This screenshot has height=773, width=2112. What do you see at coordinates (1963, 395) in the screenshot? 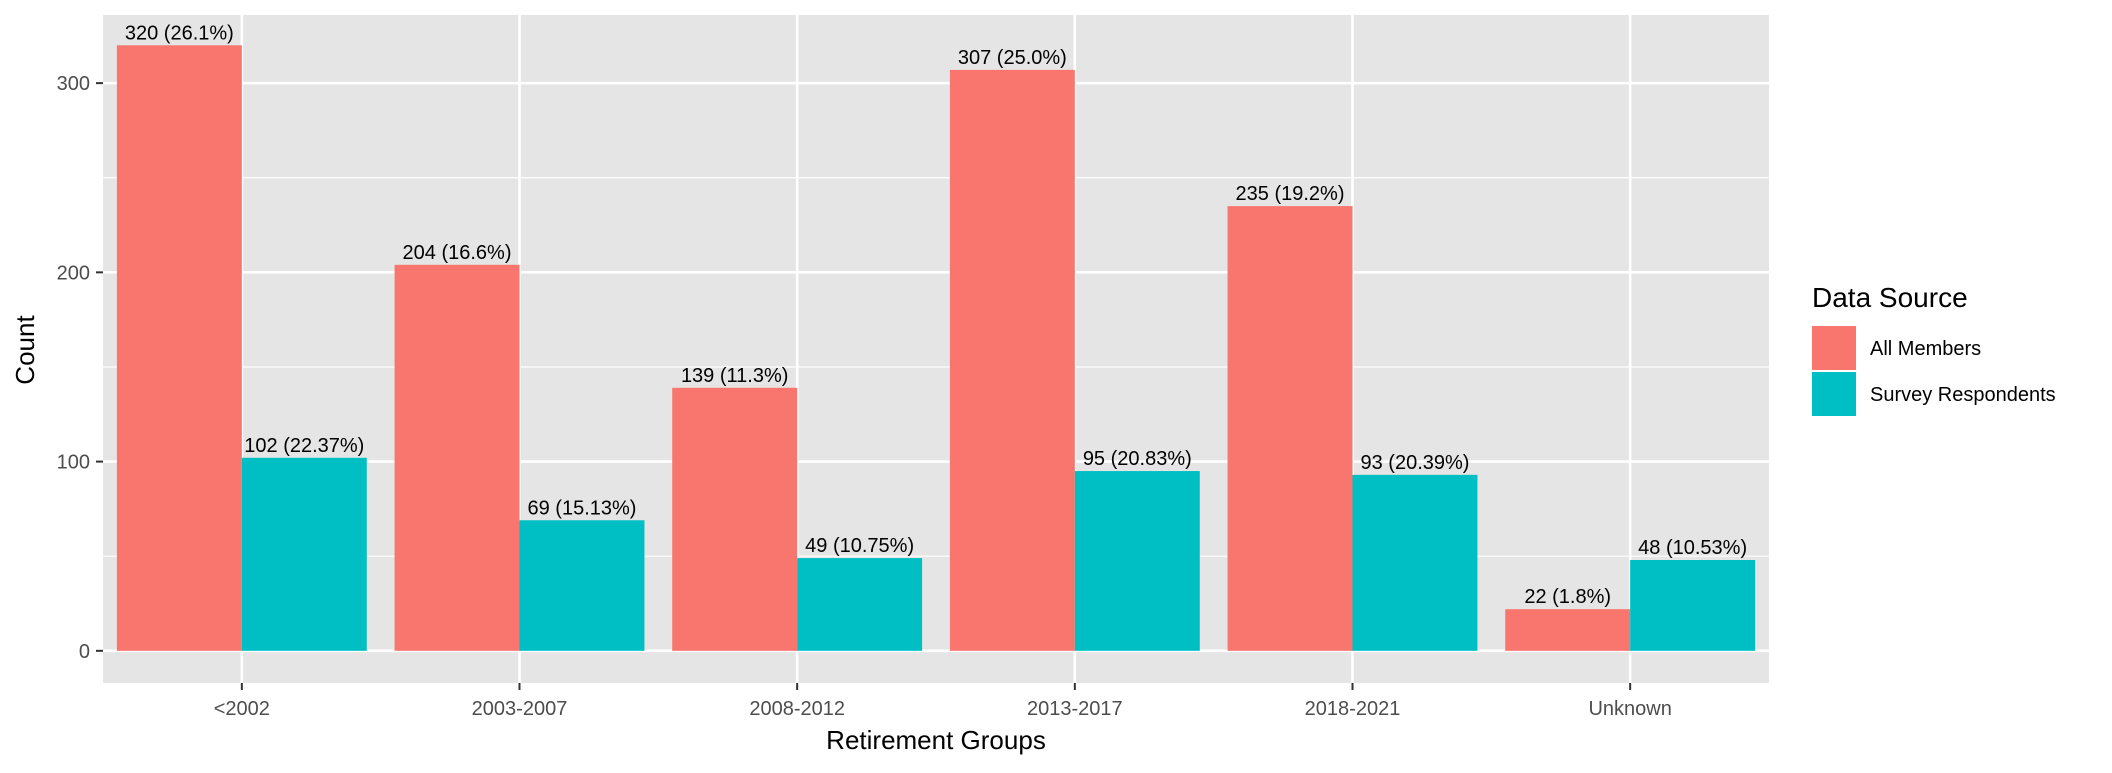
I see `legend-label: Survey Respondents` at bounding box center [1963, 395].